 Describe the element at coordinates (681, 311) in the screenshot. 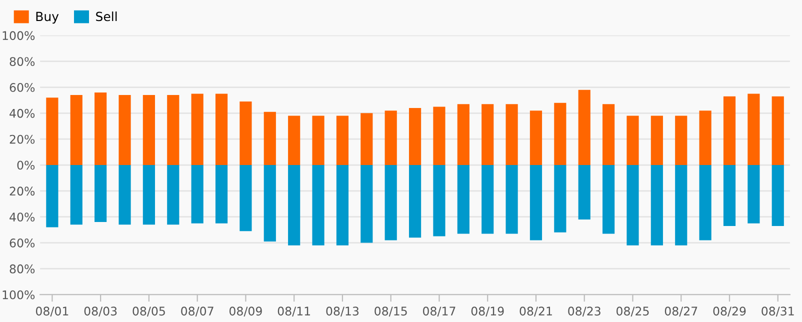

I see `x-tick-label: 08/27` at that location.